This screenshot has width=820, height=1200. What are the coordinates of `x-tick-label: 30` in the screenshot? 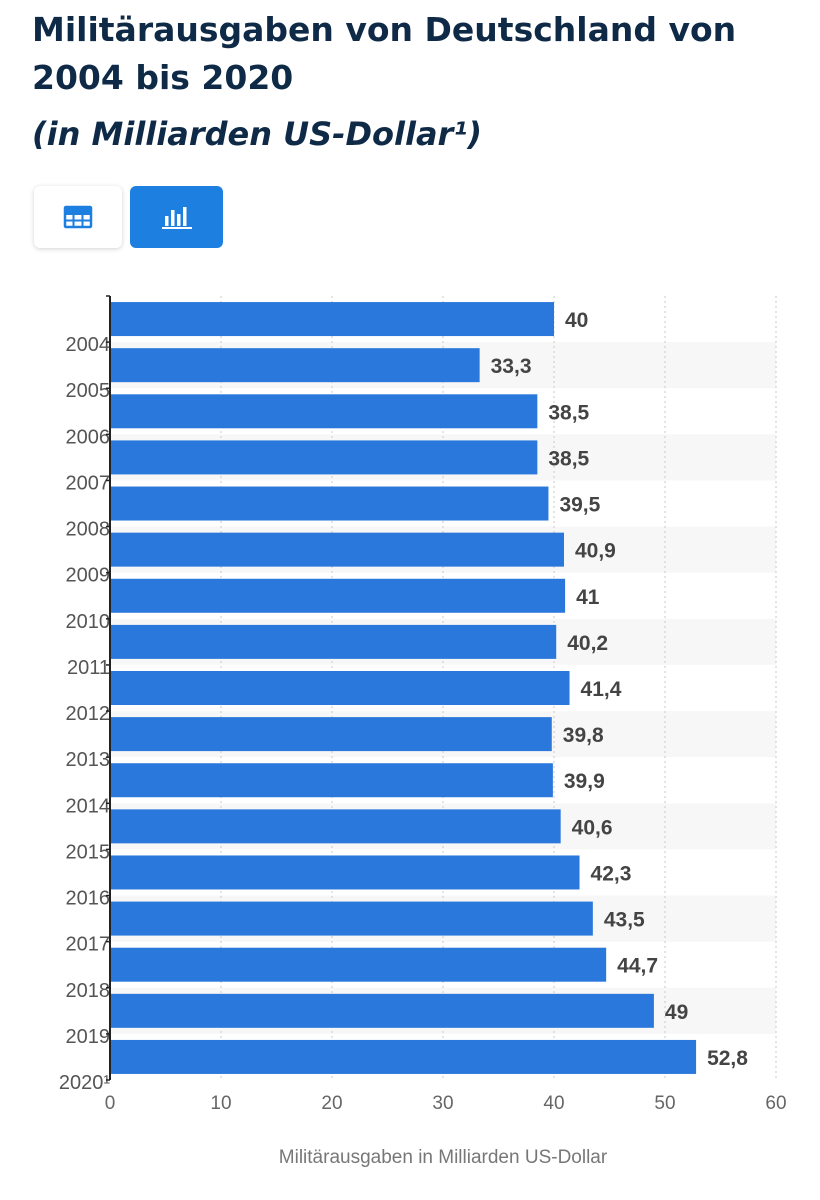 It's located at (442, 1103).